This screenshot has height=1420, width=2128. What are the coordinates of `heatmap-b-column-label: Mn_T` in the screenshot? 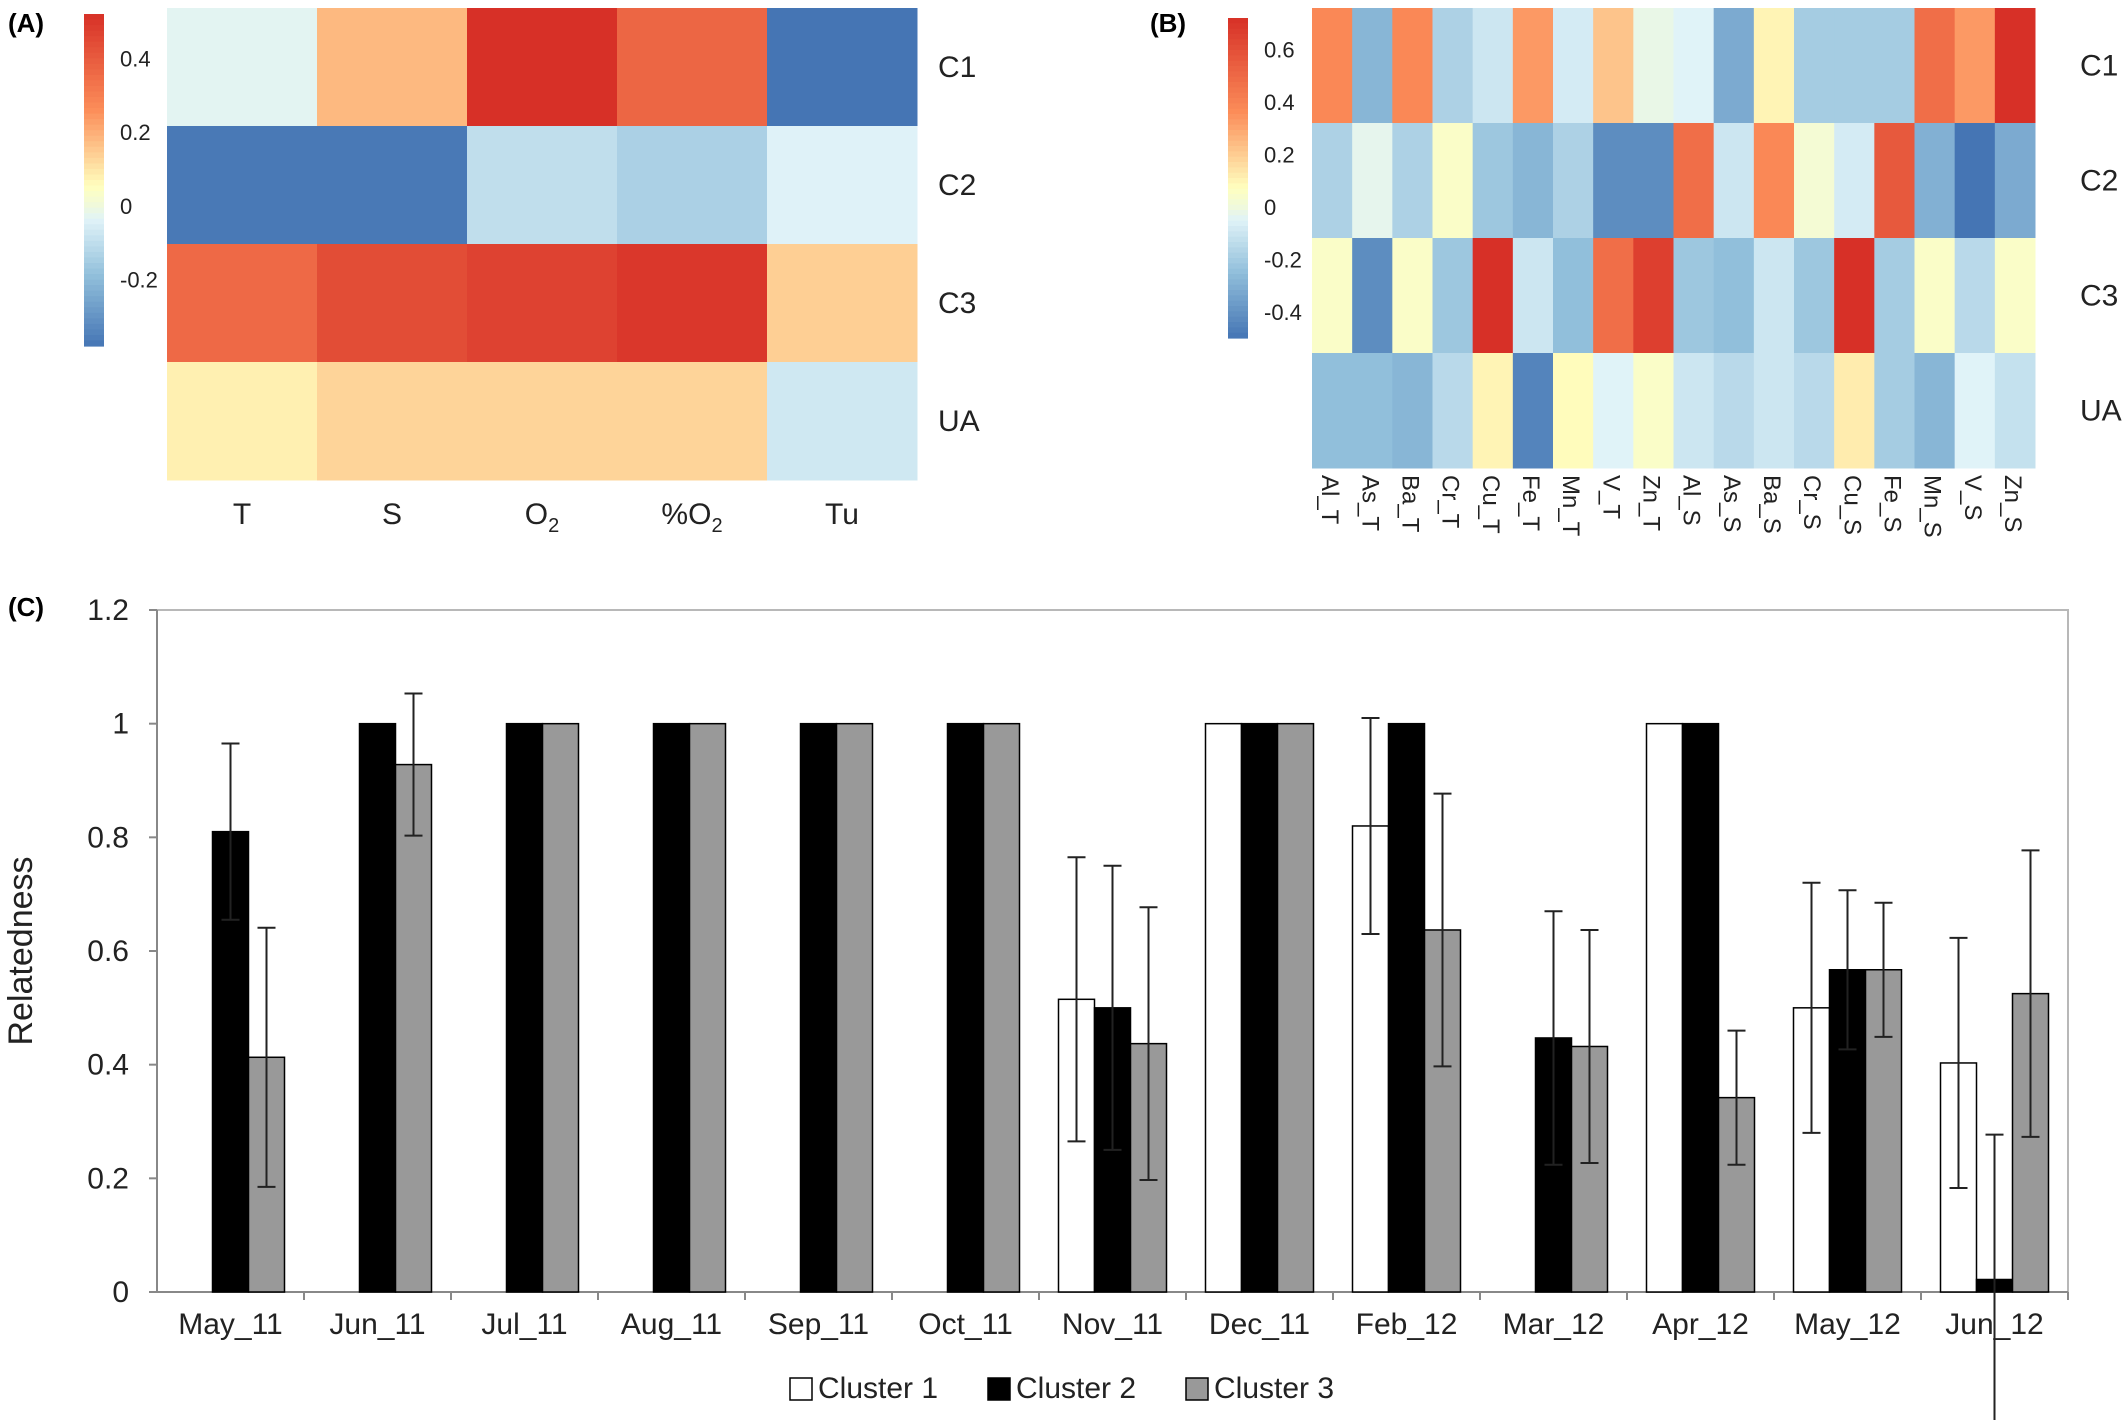 It's located at (1570, 506).